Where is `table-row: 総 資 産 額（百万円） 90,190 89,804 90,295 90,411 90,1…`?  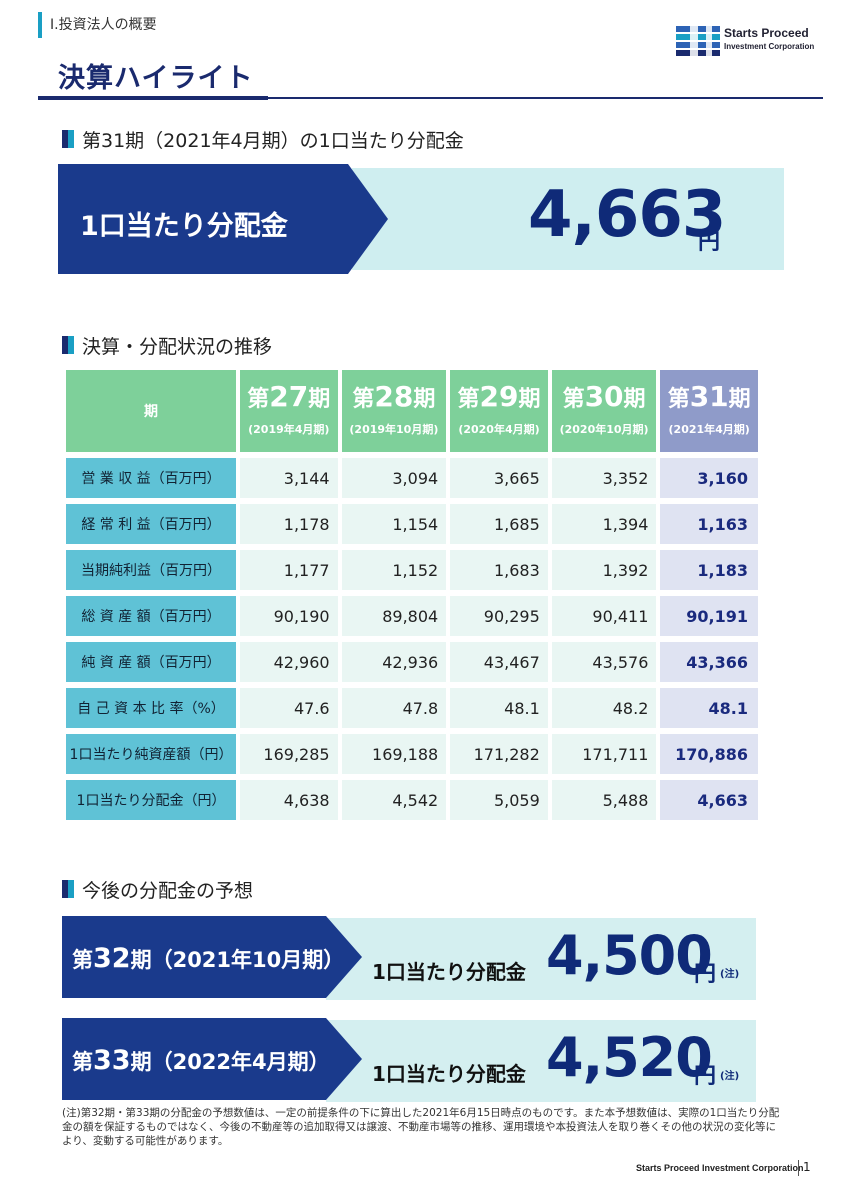 table-row: 総 資 産 額（百万円） 90,190 89,804 90,295 90,411 90,1… is located at coordinates (412, 616).